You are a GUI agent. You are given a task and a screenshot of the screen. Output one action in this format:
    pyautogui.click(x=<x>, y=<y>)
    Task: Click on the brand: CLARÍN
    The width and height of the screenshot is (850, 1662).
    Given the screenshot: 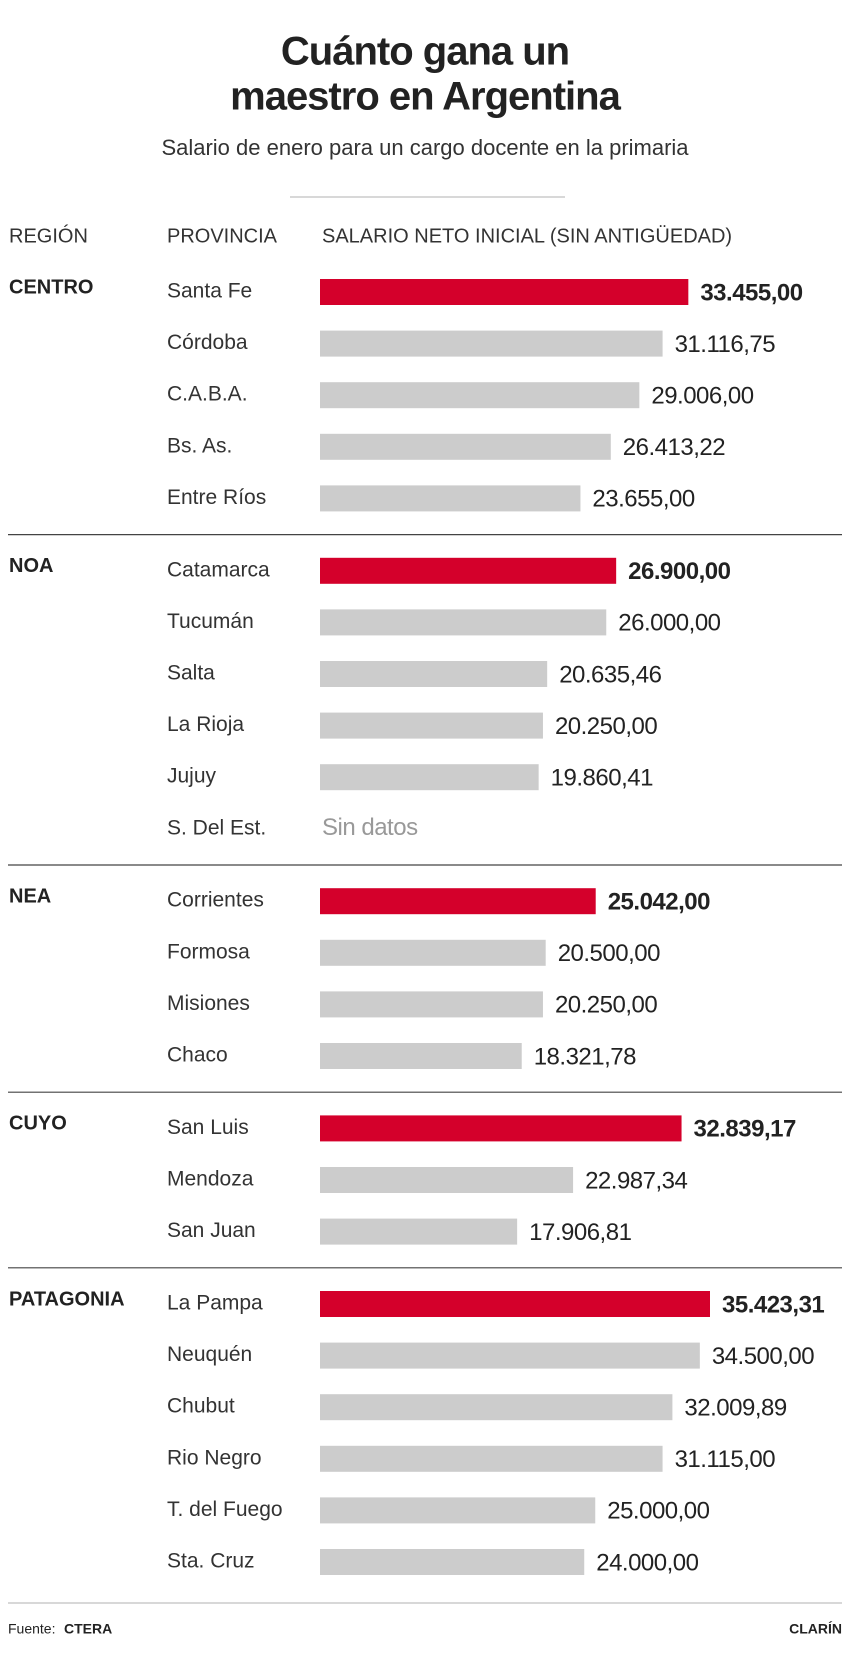 What is the action you would take?
    pyautogui.click(x=815, y=1629)
    